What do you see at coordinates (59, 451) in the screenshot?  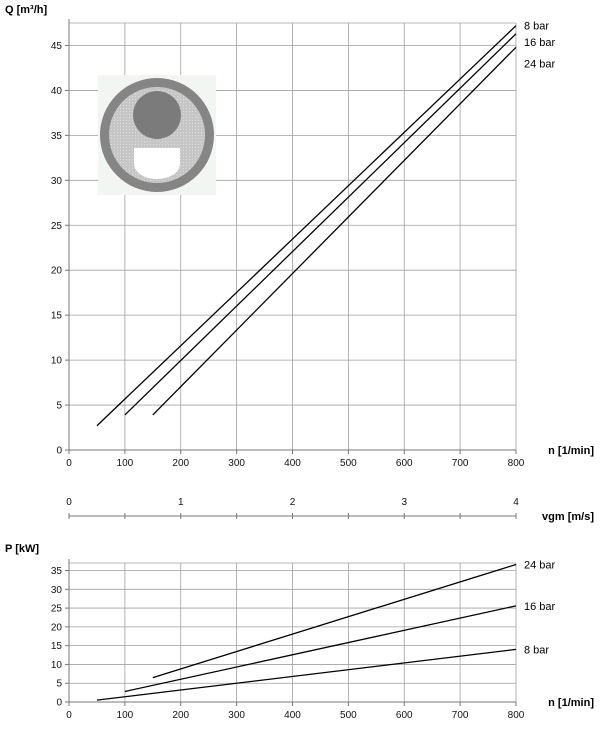 I see `flow-y-tick-label: 0` at bounding box center [59, 451].